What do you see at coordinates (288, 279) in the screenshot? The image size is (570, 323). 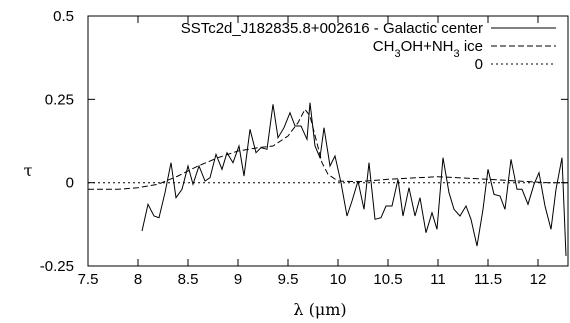 I see `x-tick-label: 9.5` at bounding box center [288, 279].